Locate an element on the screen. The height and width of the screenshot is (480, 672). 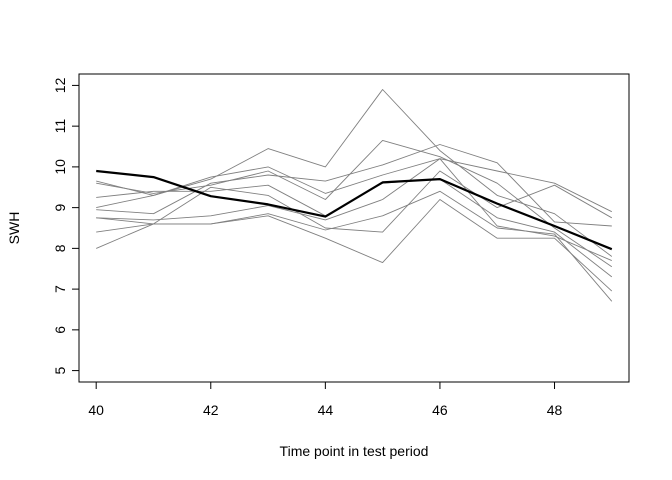
y-tick-label: 10 is located at coordinates (60, 167).